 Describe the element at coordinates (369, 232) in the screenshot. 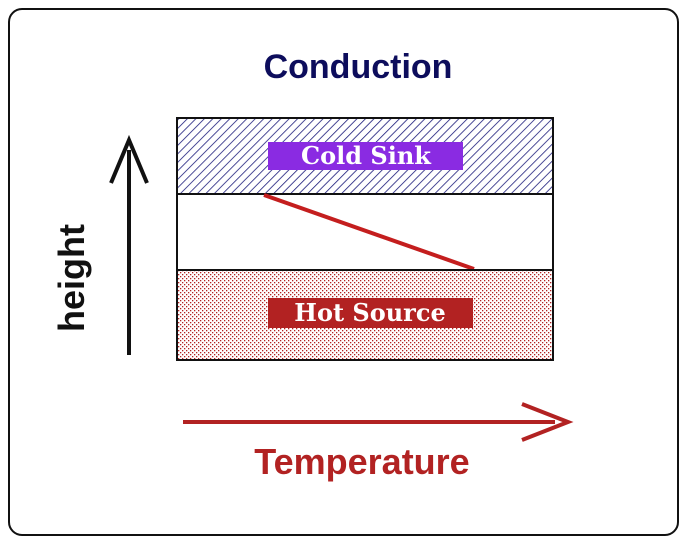

I see `temperature-profile-line` at that location.